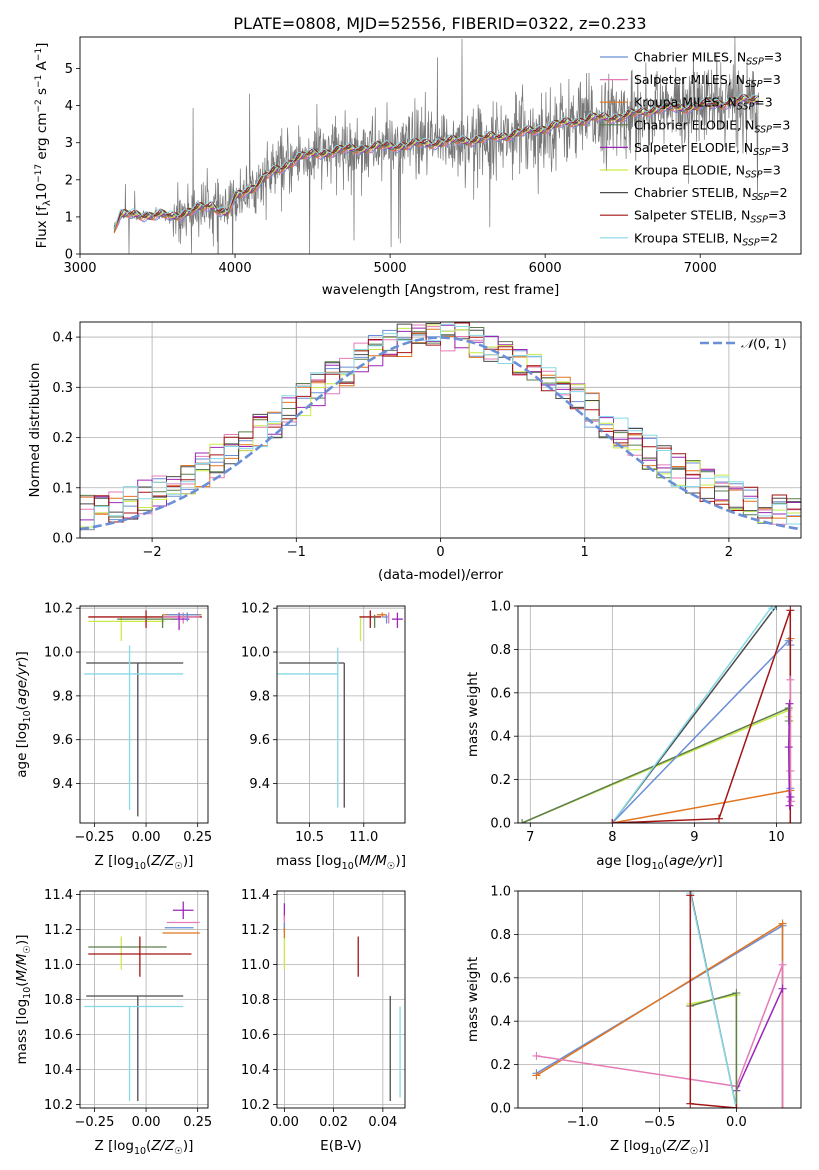 The image size is (819, 1170). Describe the element at coordinates (58, 1000) in the screenshot. I see `y-tick-label: 10.8` at that location.